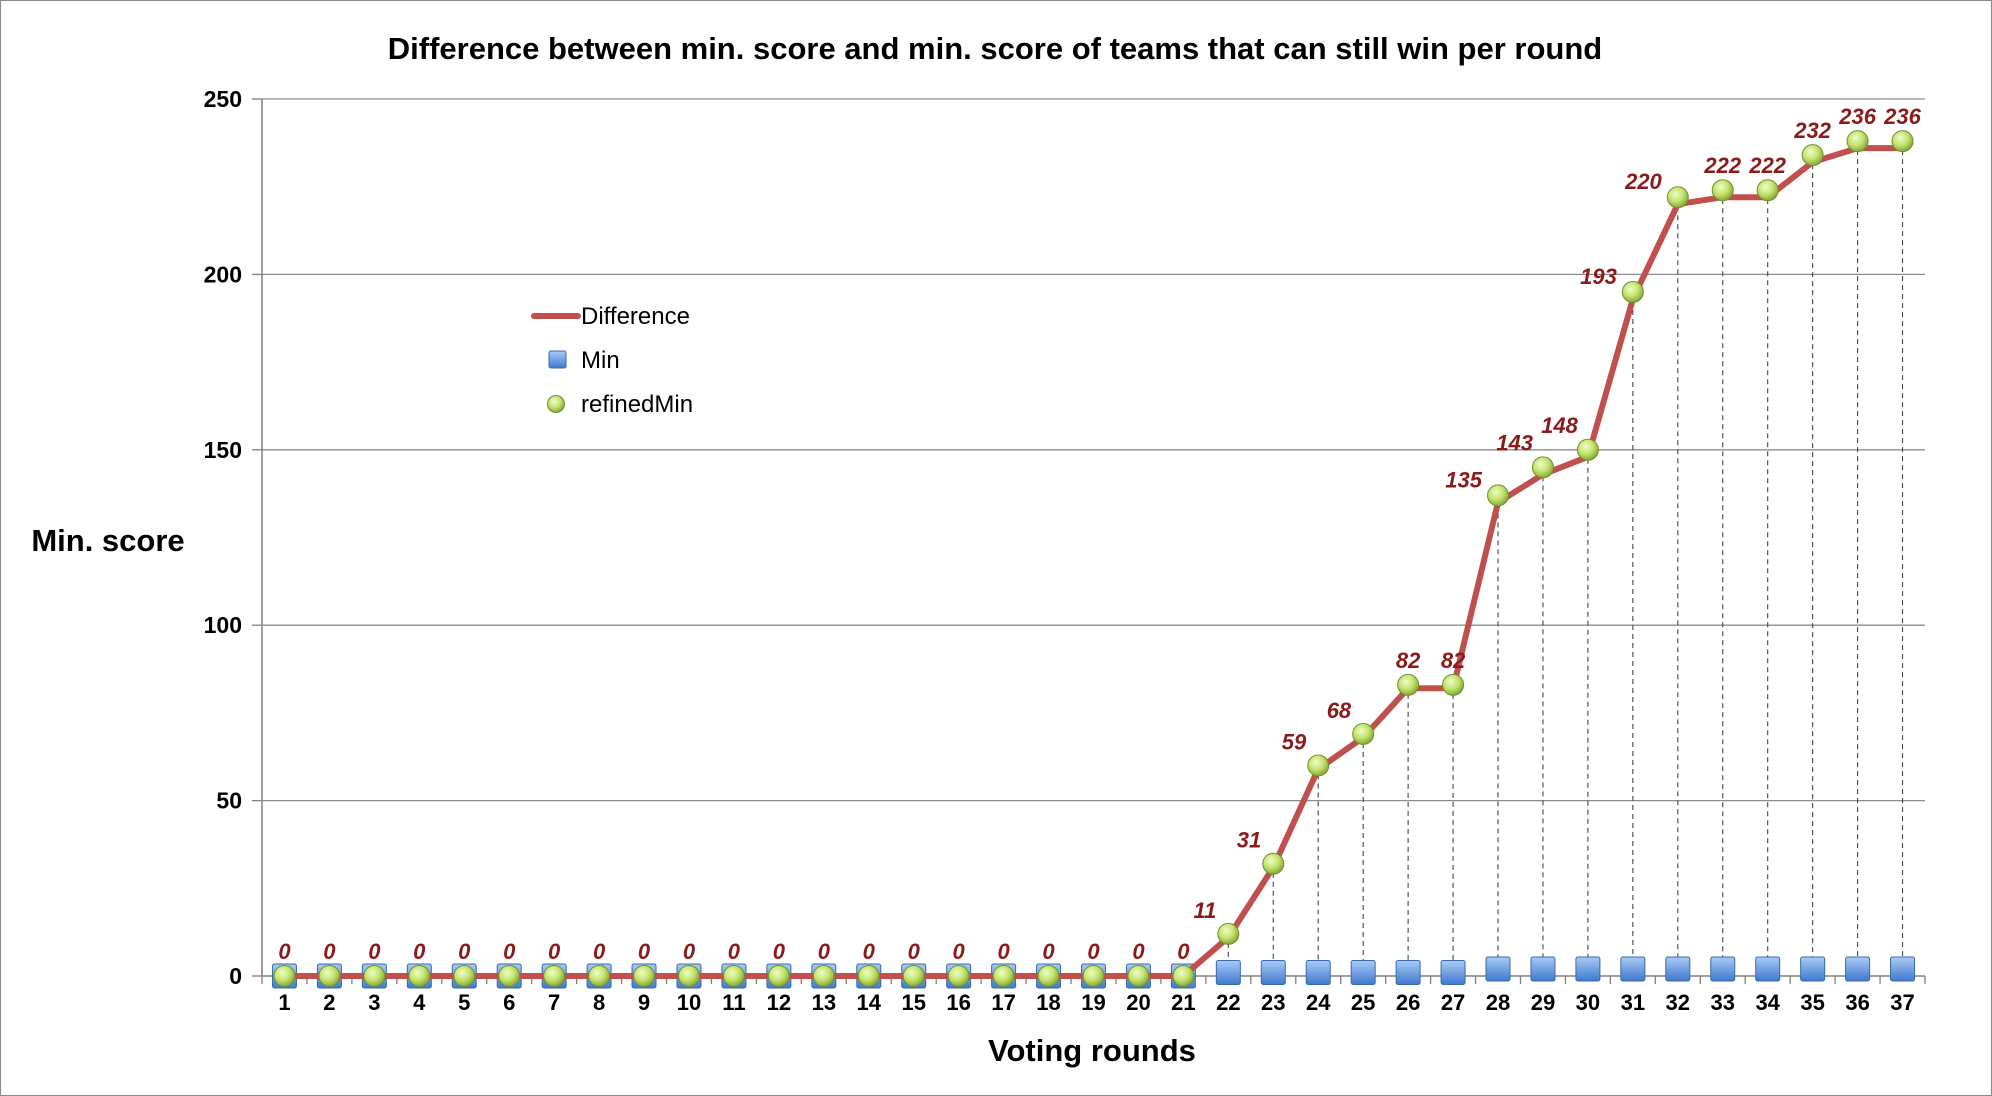 The width and height of the screenshot is (1992, 1096). Describe the element at coordinates (1598, 276) in the screenshot. I see `data-label: 193` at that location.